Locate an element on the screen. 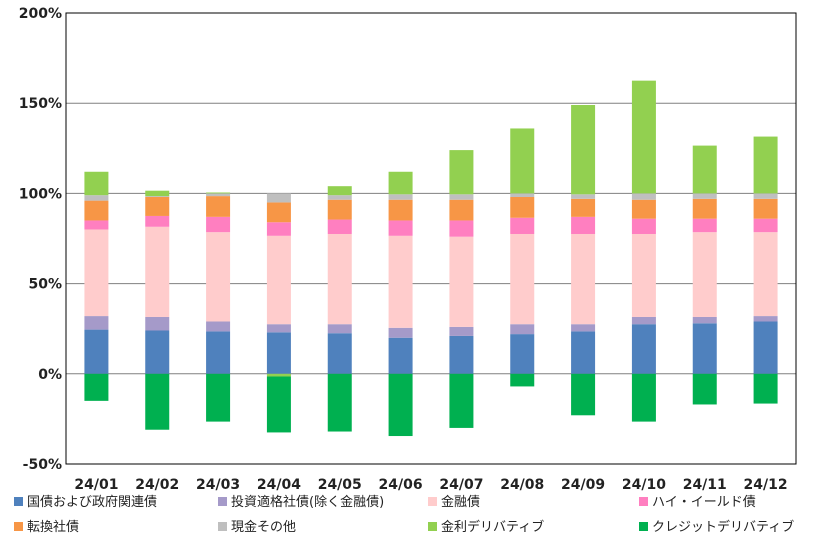  y-axis-ticks: 200% 150% 100% 50% 0% -50% is located at coordinates (40, 239).